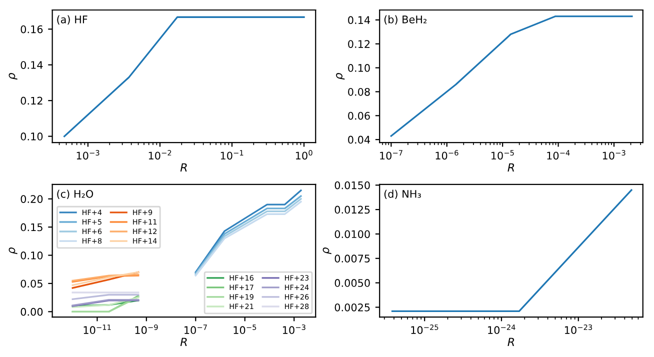  Describe the element at coordinates (304, 155) in the screenshot. I see `x-tick-label: 10$^{0}$` at that location.